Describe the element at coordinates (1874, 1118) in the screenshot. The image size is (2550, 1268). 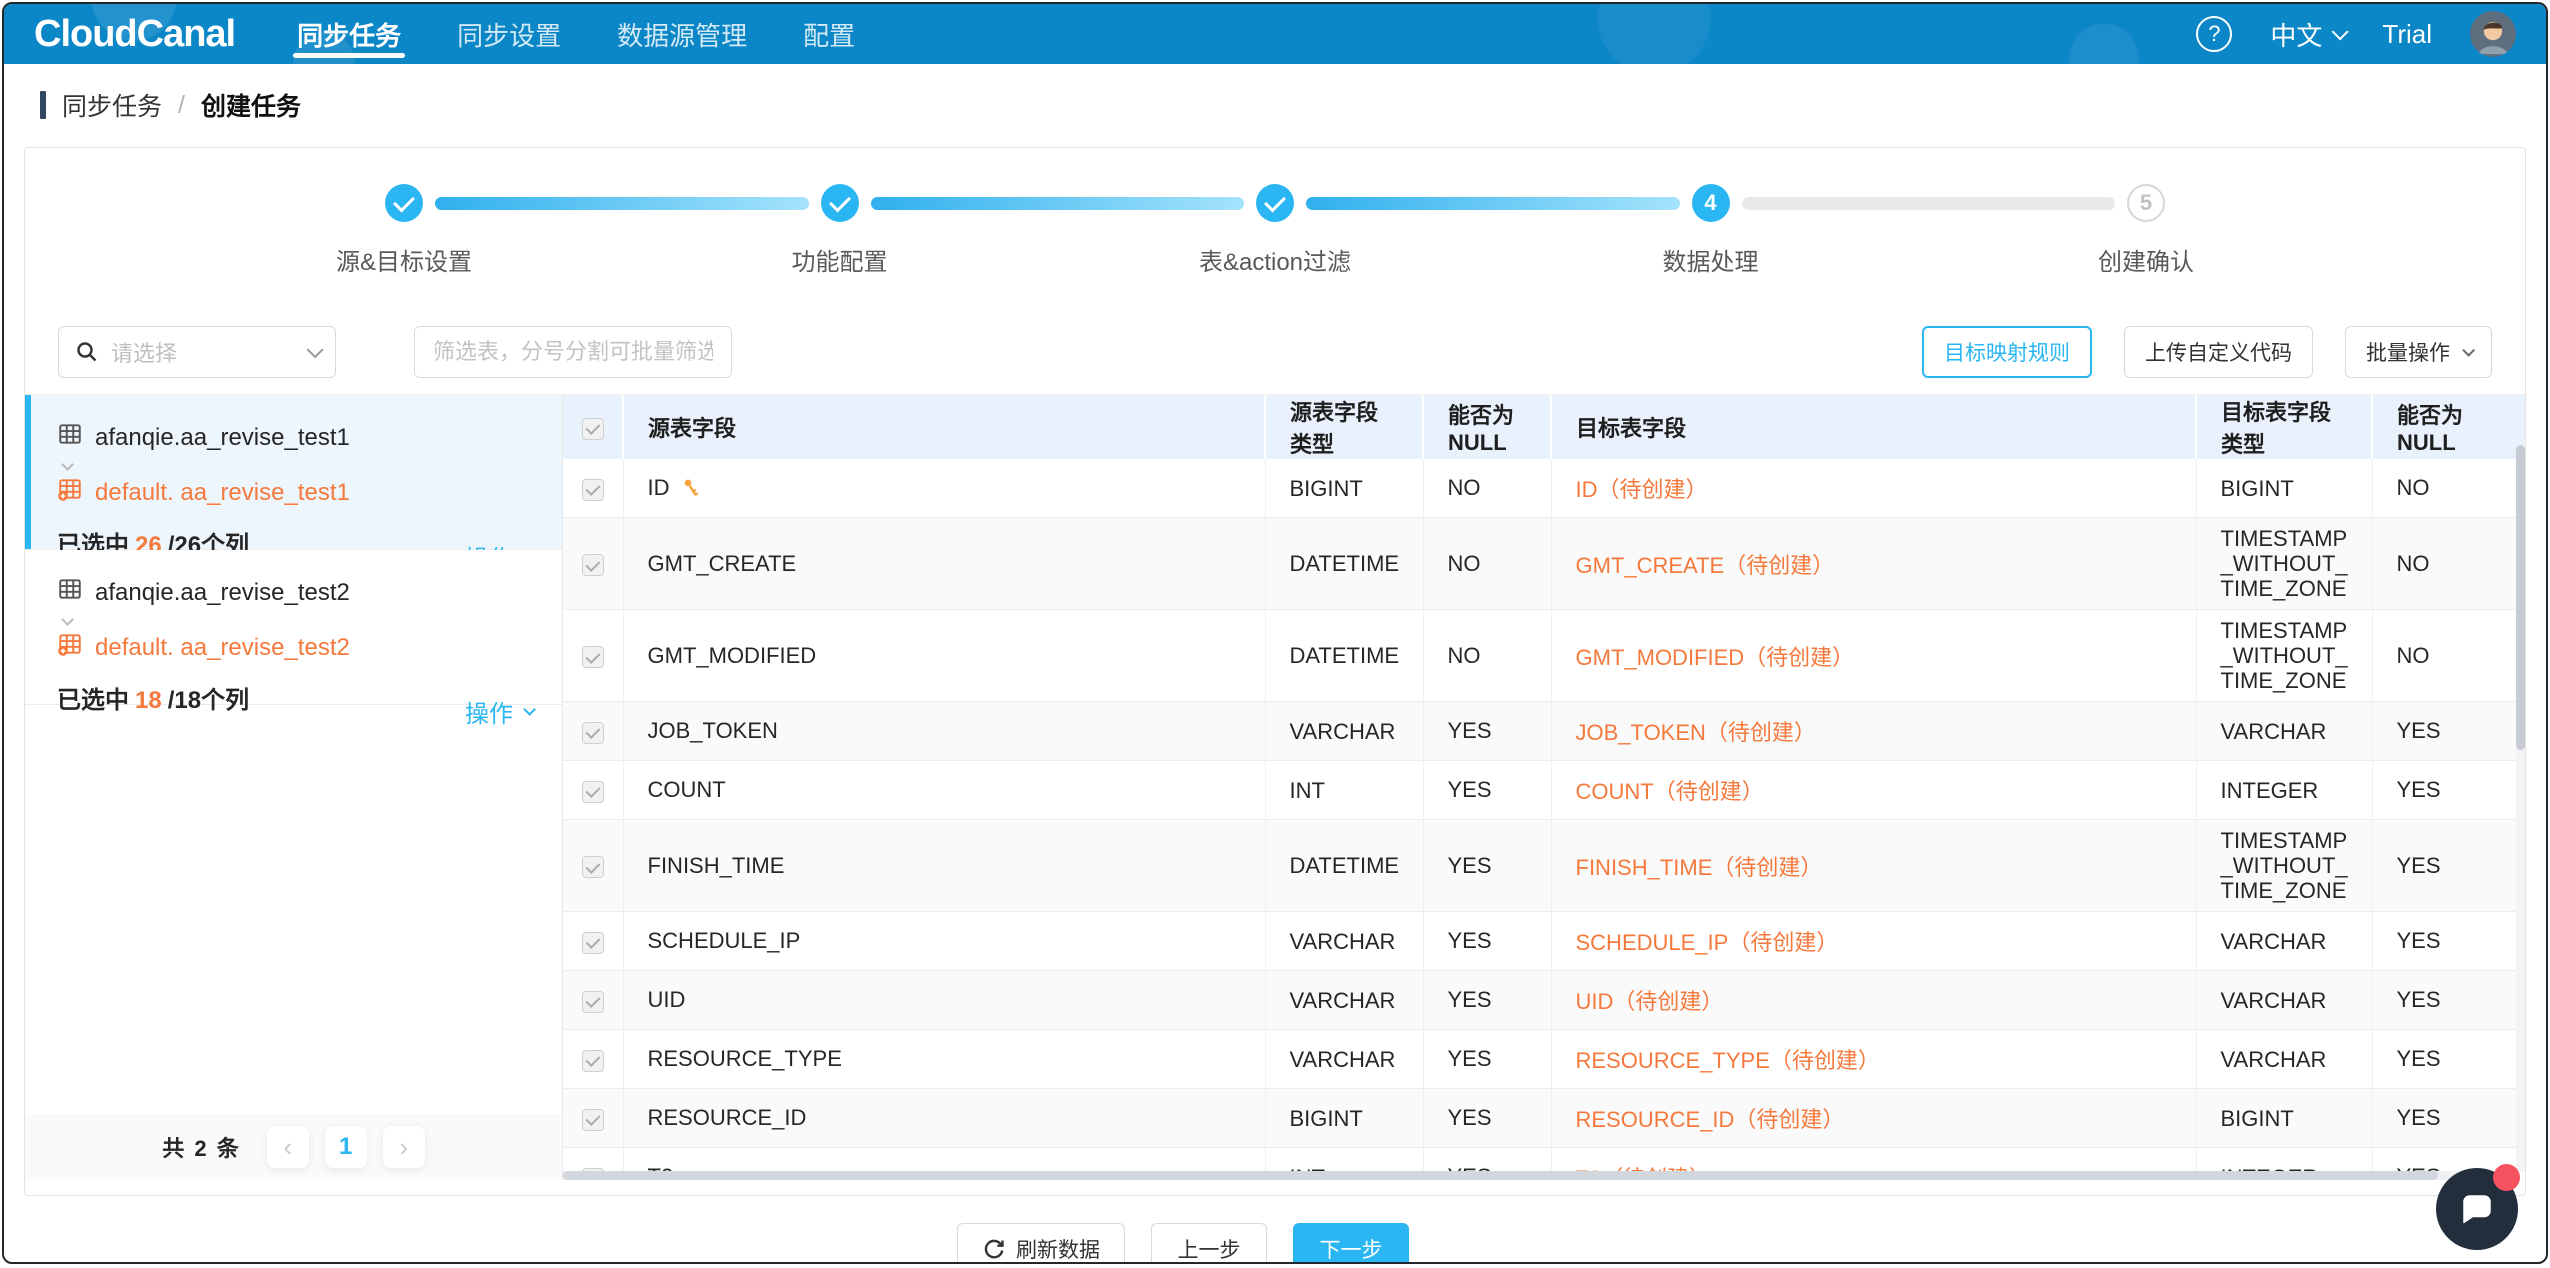
I see `target-field-cell: RESOURCE_ID（待创建）` at that location.